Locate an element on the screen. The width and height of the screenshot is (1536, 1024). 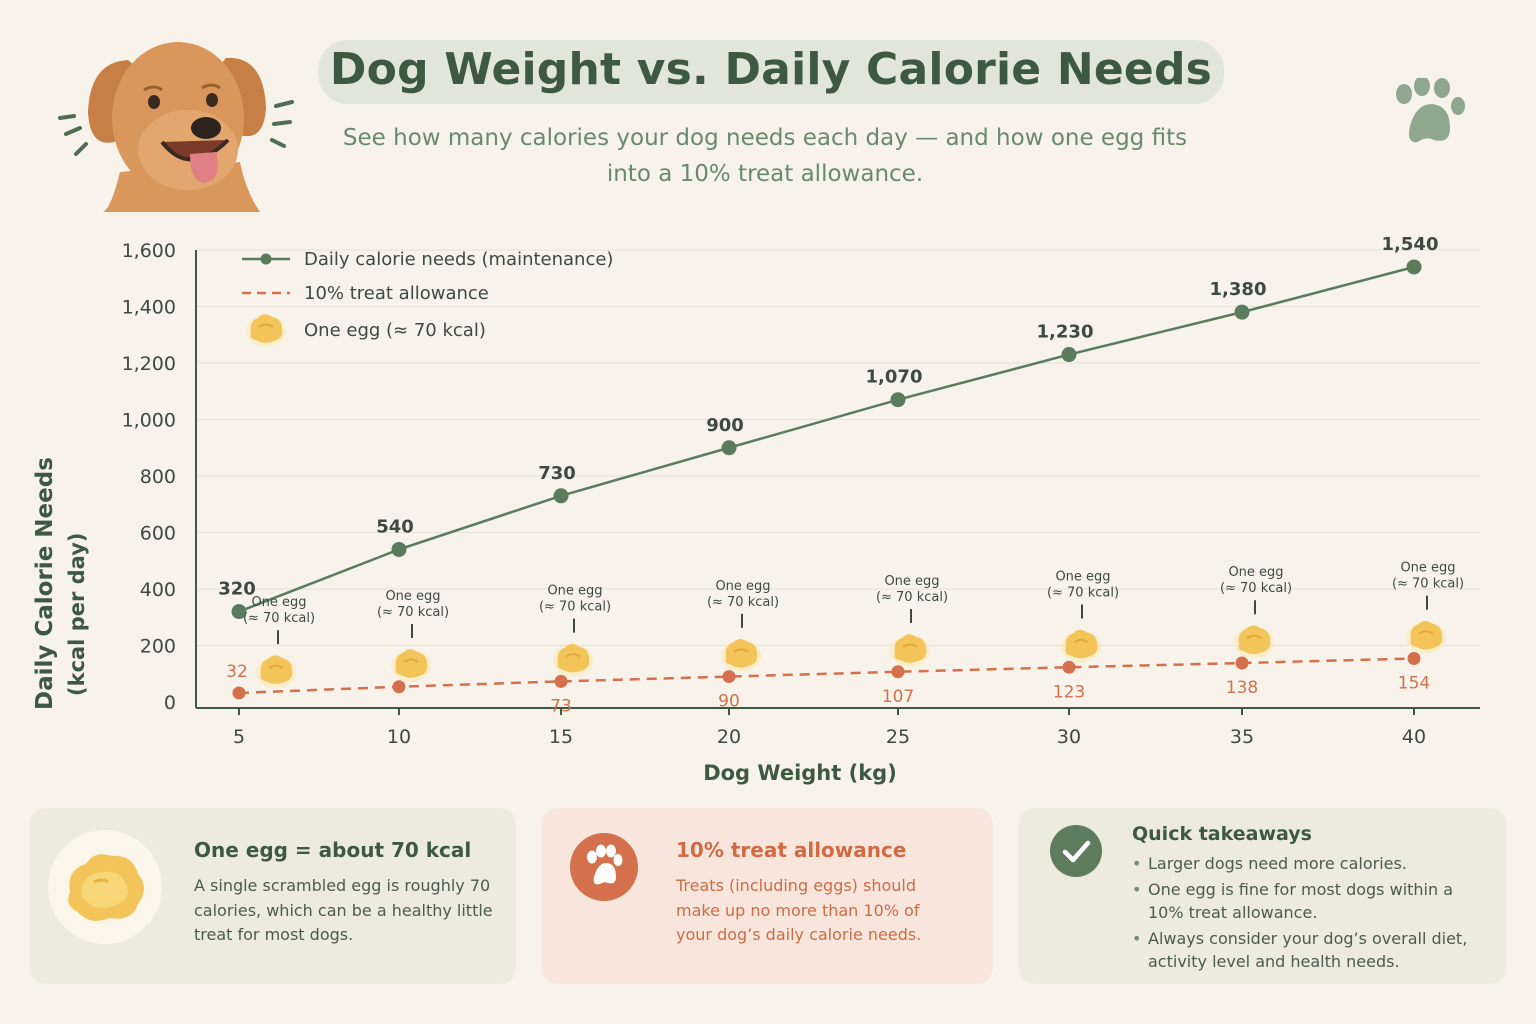
scrambled-egg-icon is located at coordinates (106, 887).